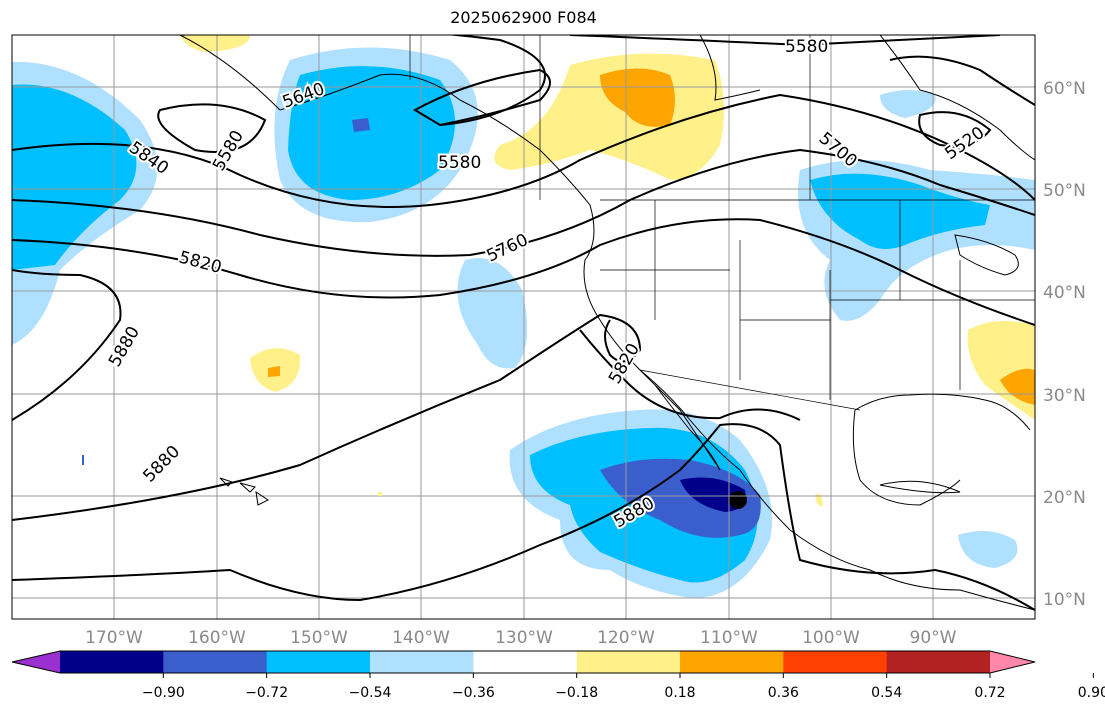  Describe the element at coordinates (114, 638) in the screenshot. I see `lon-label: 170°W` at that location.